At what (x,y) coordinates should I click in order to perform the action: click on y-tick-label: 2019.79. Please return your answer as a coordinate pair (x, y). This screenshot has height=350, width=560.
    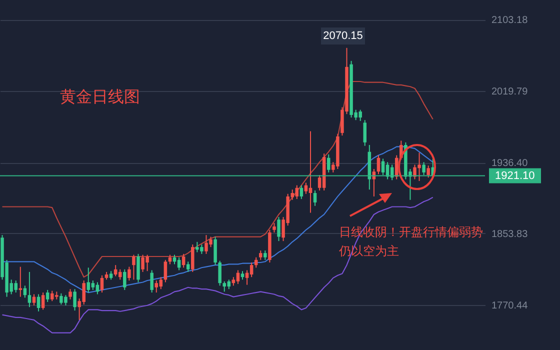
    Looking at the image, I should click on (510, 92).